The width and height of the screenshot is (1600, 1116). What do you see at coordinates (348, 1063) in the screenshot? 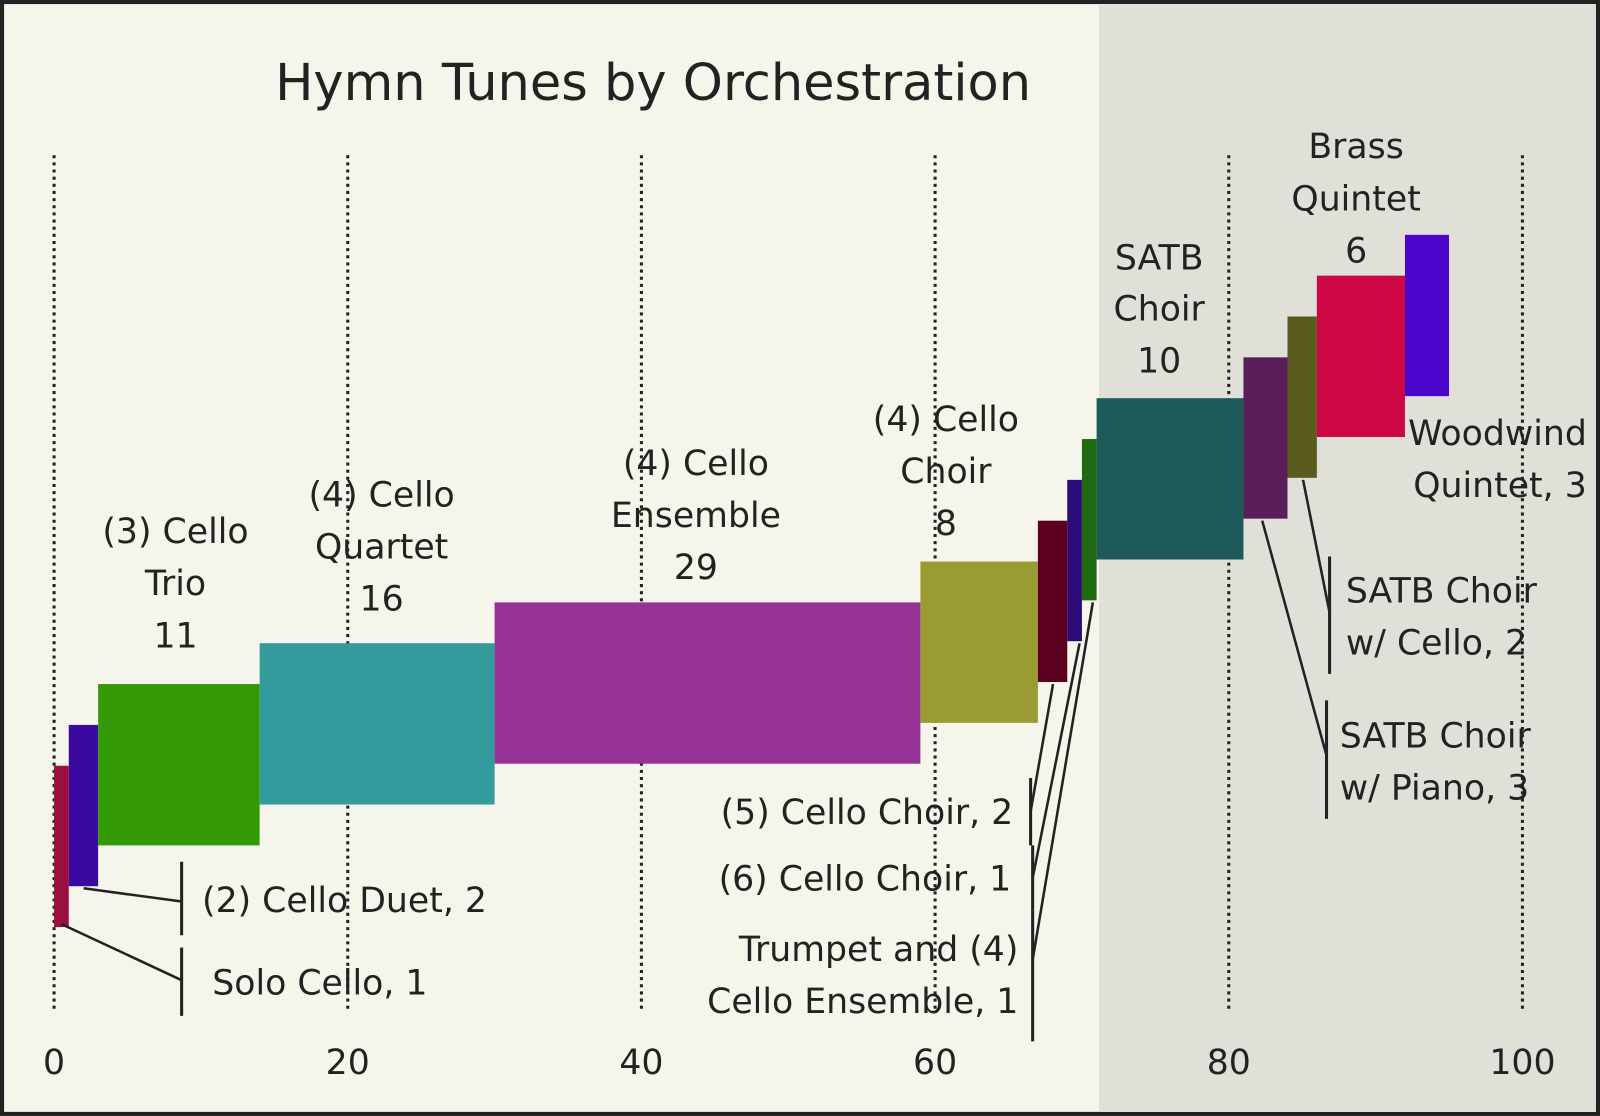
I see `x-tick-label: 20` at bounding box center [348, 1063].